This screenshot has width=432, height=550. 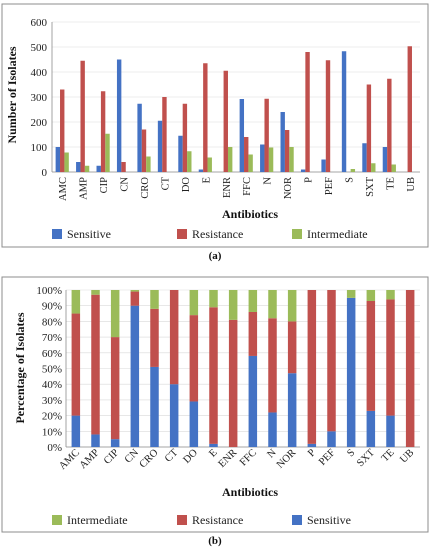 I want to click on panel-b-bar-resistance-p, so click(x=312, y=367).